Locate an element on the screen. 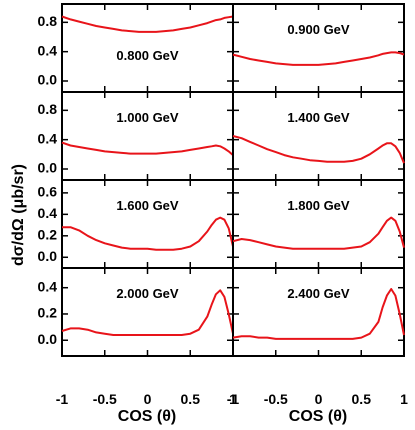  panel-4: 1.400 GeV is located at coordinates (318, 136).